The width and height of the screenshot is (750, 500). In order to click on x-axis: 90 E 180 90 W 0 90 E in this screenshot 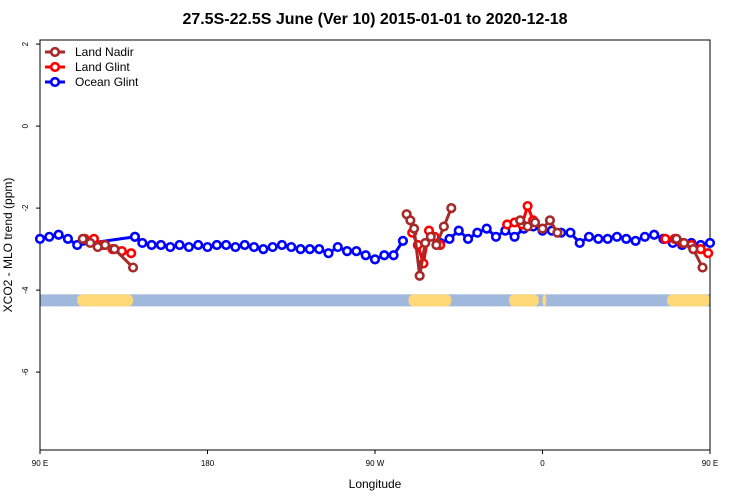, I will do `click(375, 459)`.